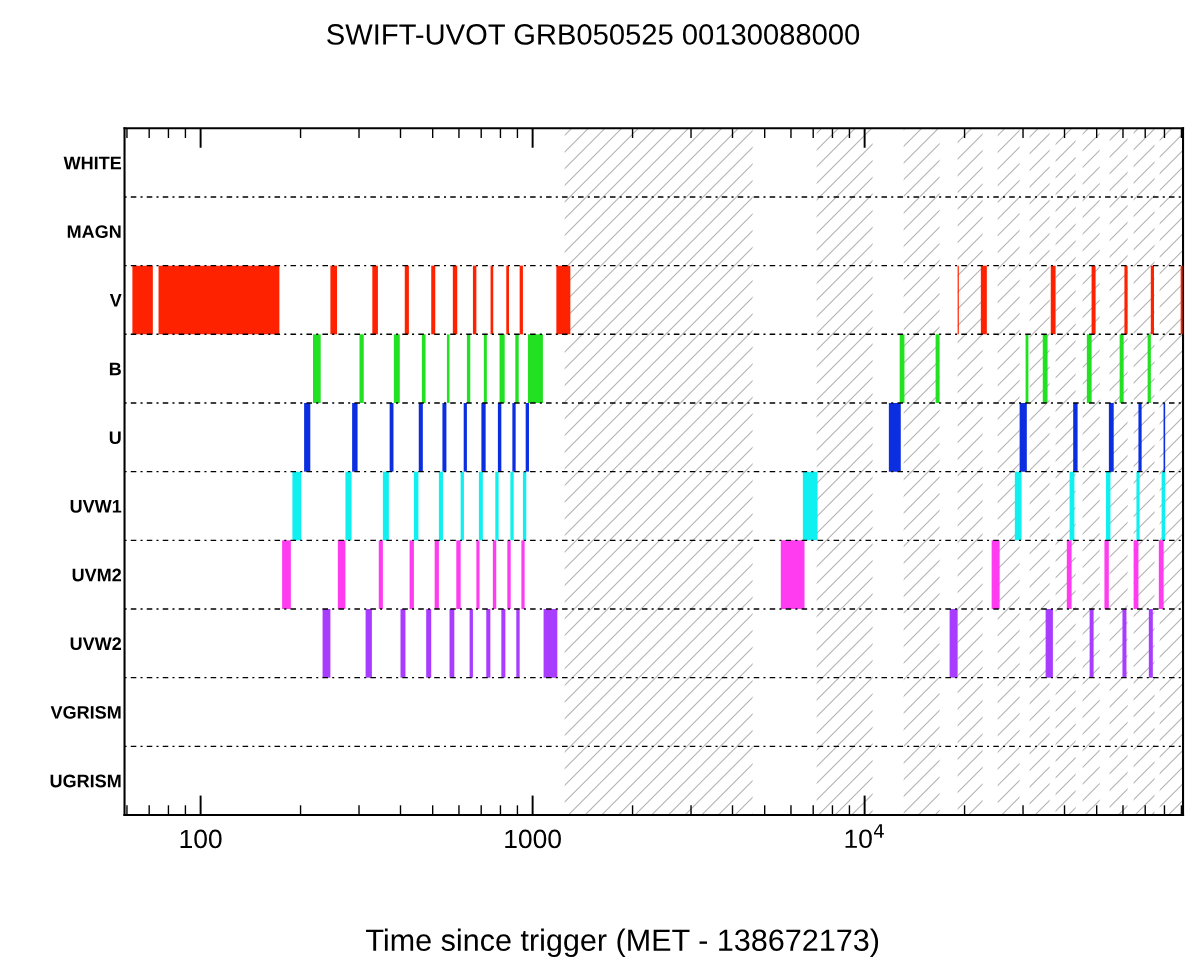 This screenshot has height=972, width=1186. I want to click on y-tick-label: VGRISM, so click(85, 712).